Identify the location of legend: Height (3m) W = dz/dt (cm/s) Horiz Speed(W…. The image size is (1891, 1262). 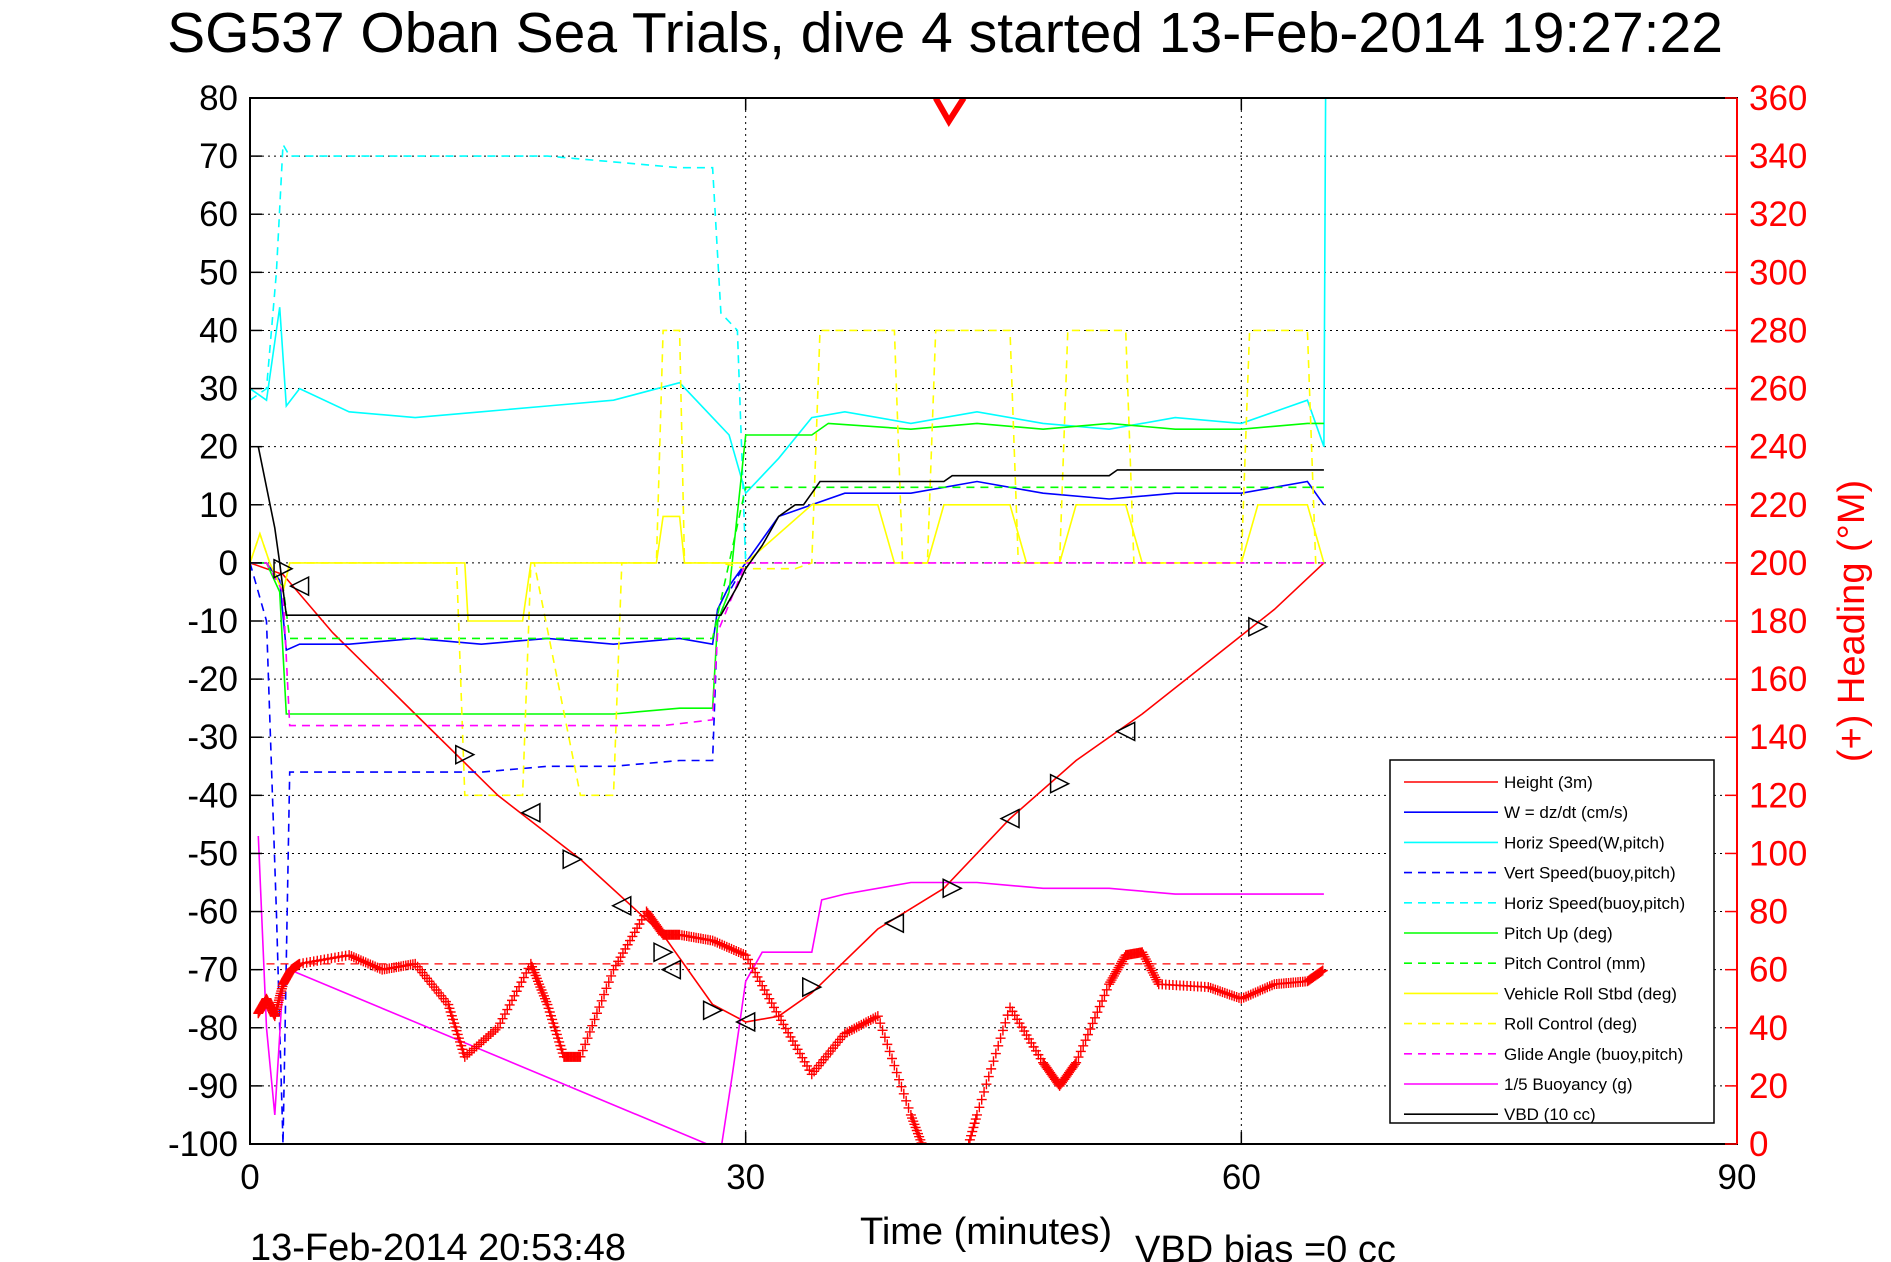
(1552, 941).